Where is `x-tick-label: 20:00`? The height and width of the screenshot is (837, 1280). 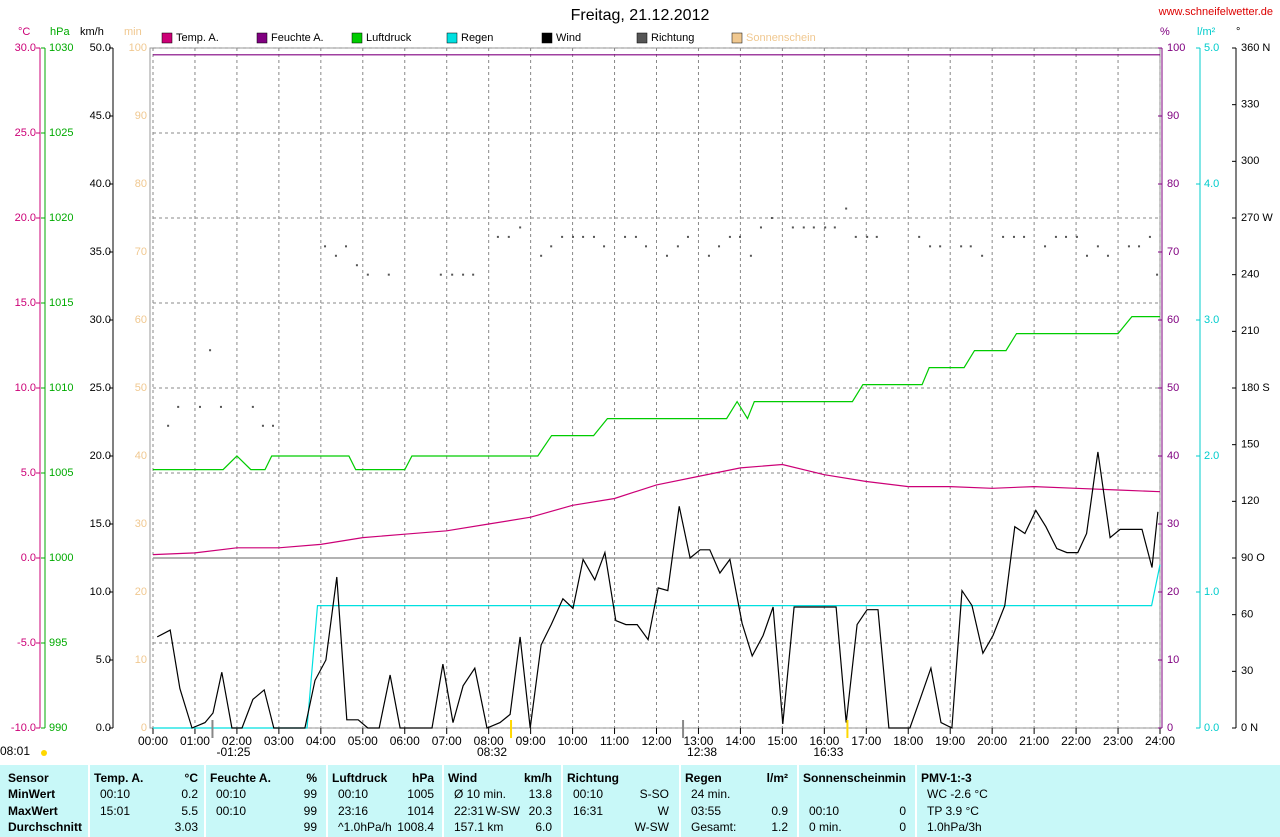
x-tick-label: 20:00 is located at coordinates (992, 741).